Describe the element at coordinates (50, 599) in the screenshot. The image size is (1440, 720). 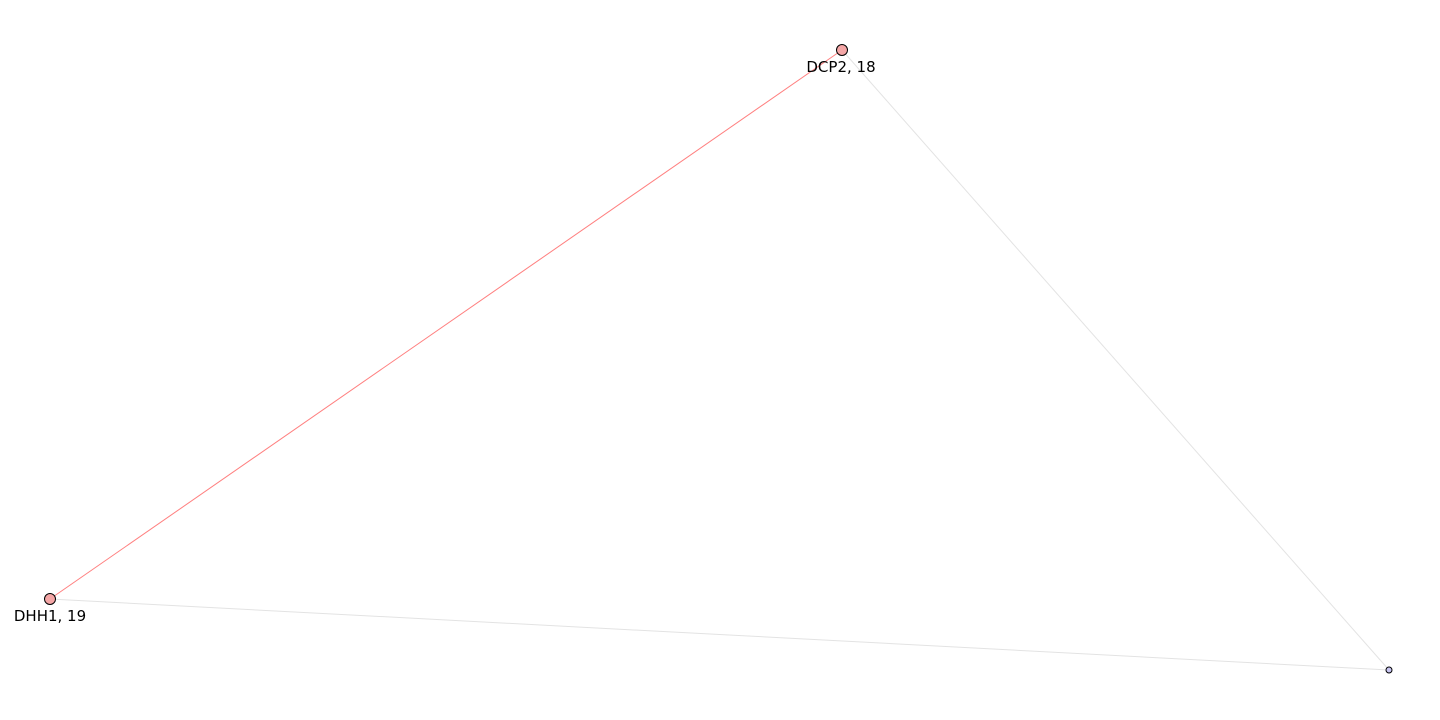
I see `node-dhh1` at that location.